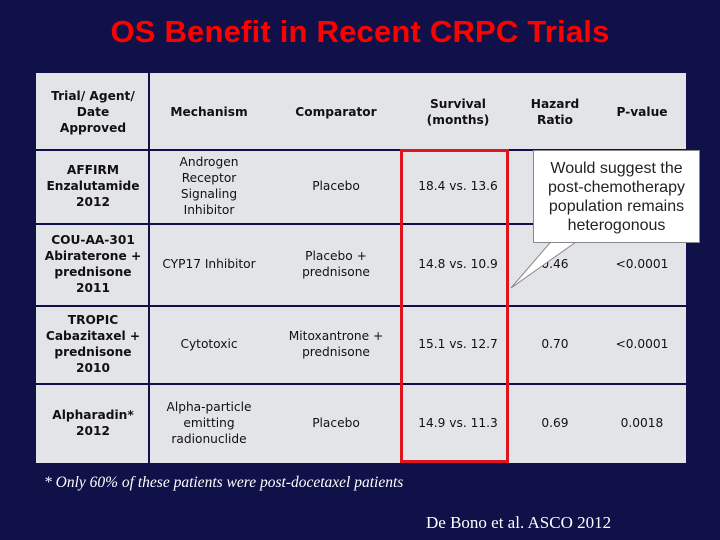 The image size is (720, 540). What do you see at coordinates (642, 423) in the screenshot?
I see `row4-pvalue: 0.0018` at bounding box center [642, 423].